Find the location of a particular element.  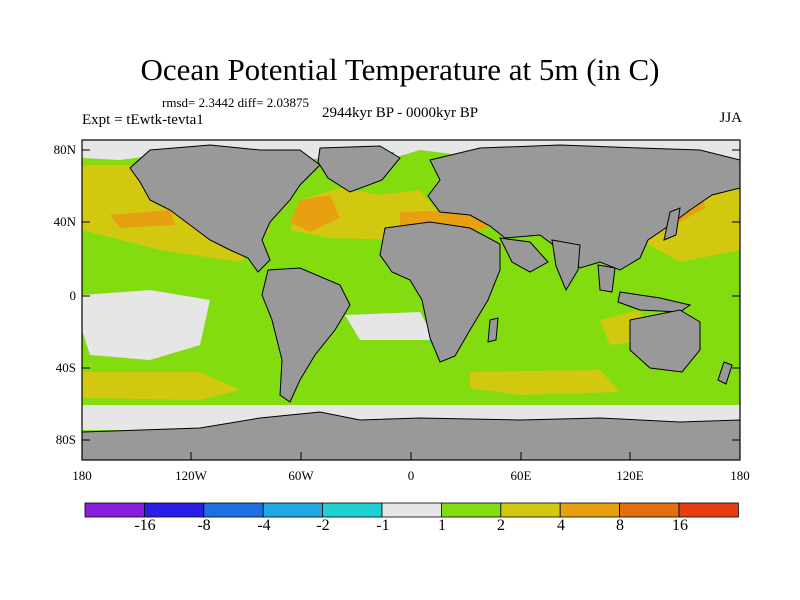

season-label: JJA is located at coordinates (730, 118).